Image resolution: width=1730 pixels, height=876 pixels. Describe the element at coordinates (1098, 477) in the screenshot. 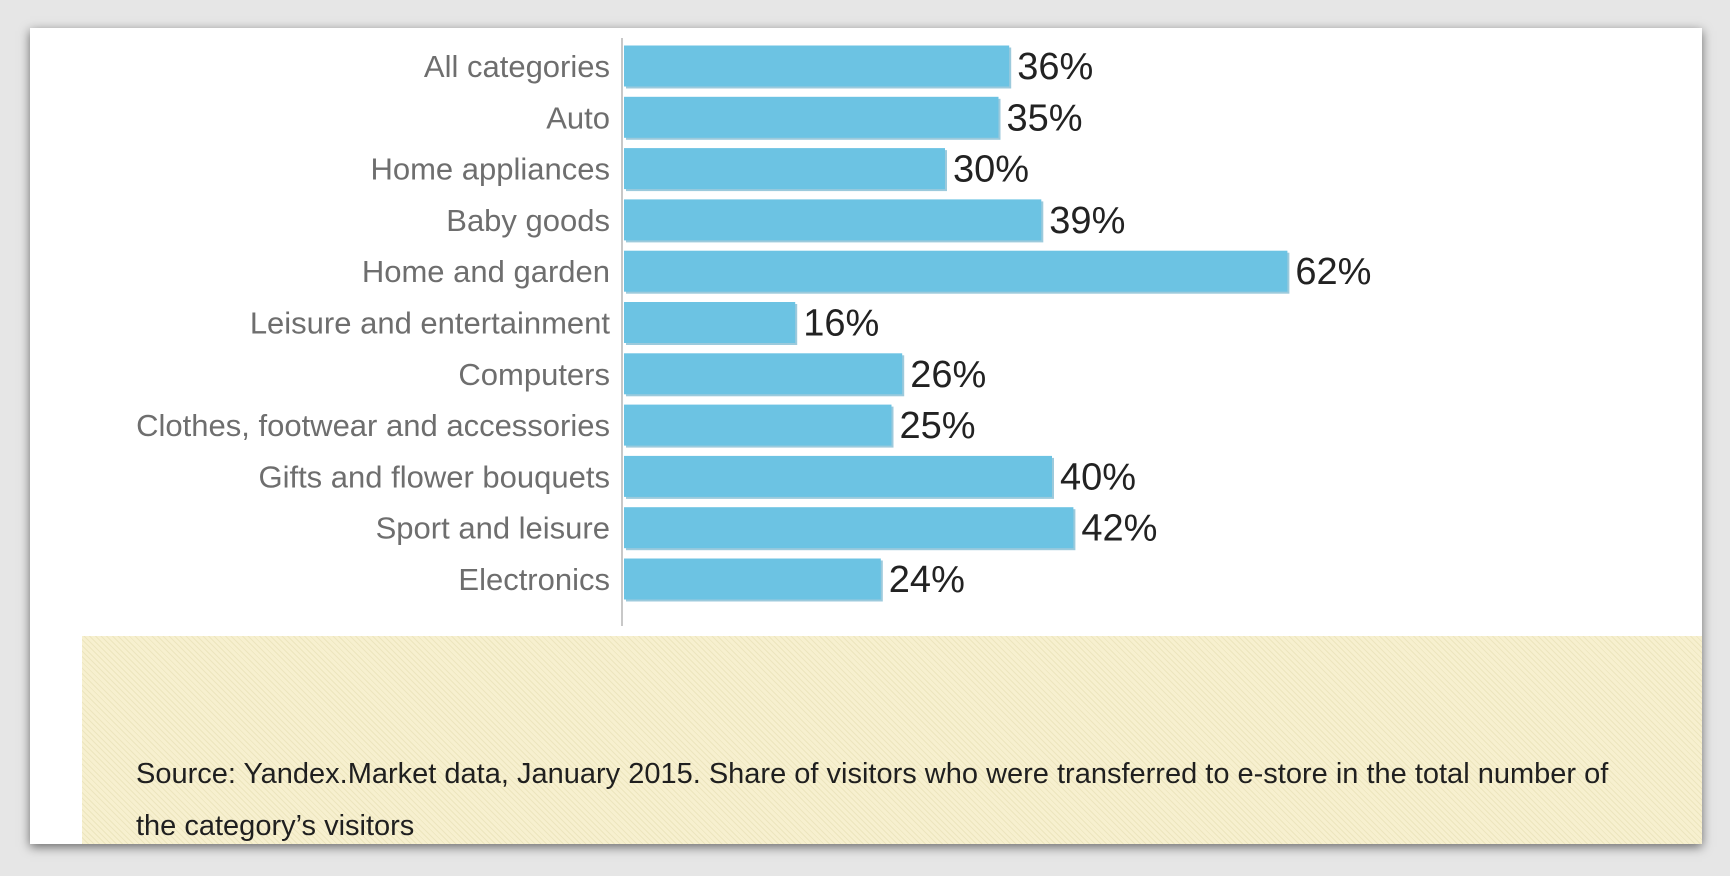

I see `value-label: 40%` at that location.